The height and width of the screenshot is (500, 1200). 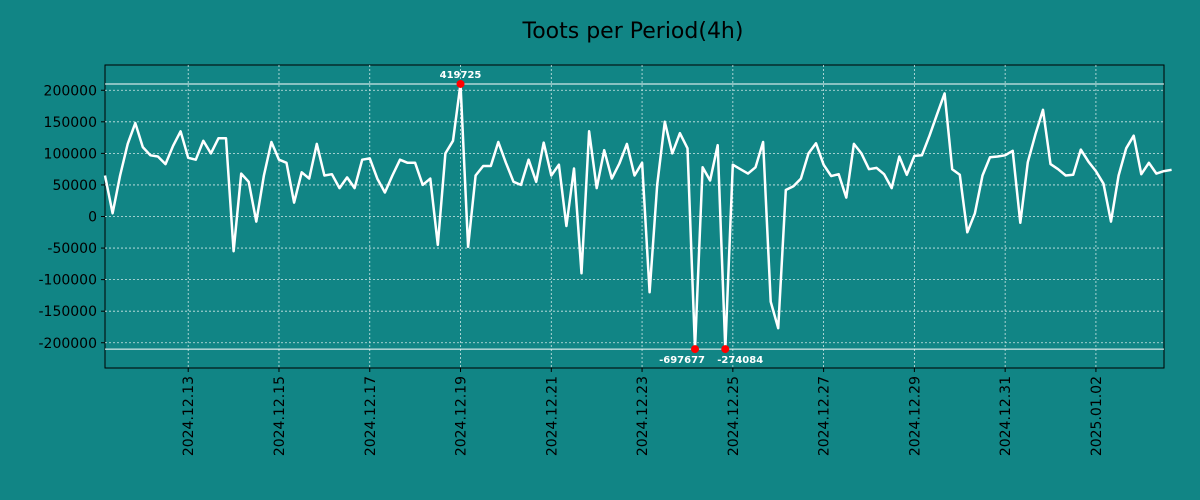 I want to click on y-tick-label: 100000, so click(x=70, y=154).